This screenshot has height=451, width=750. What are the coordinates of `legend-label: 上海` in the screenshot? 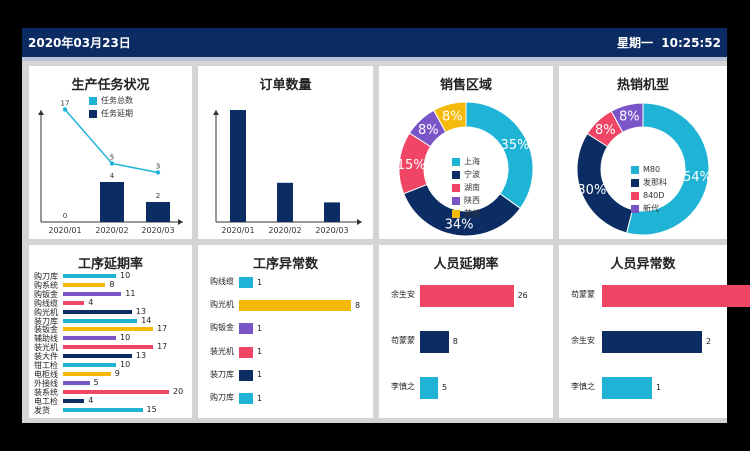 It's located at (472, 161).